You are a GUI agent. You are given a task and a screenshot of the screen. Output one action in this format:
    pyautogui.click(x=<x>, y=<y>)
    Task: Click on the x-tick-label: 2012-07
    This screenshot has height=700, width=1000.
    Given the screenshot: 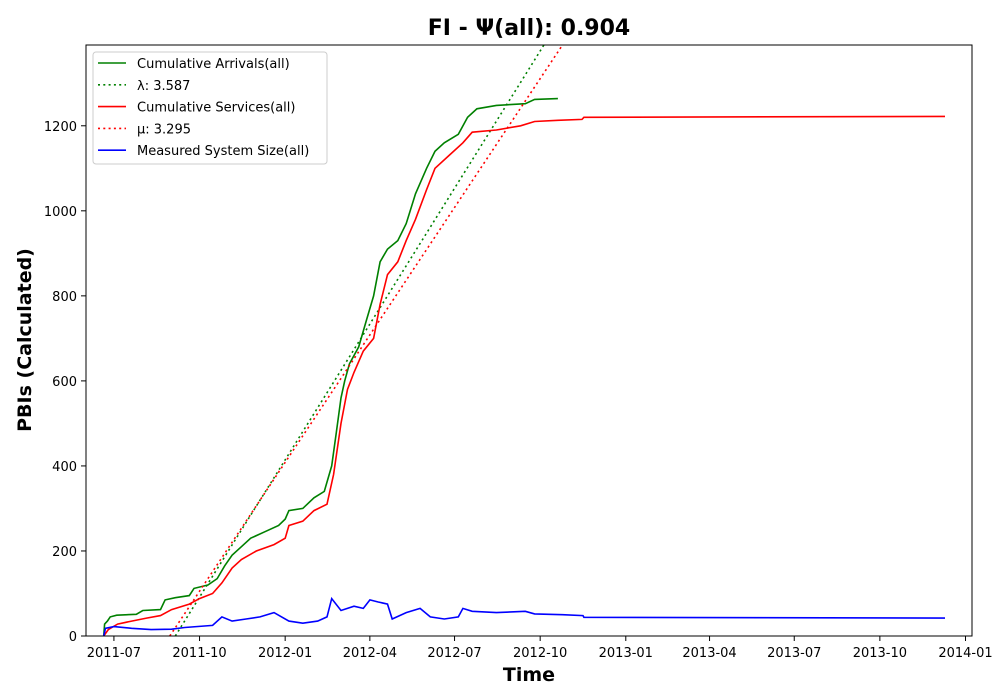 What is the action you would take?
    pyautogui.click(x=454, y=653)
    